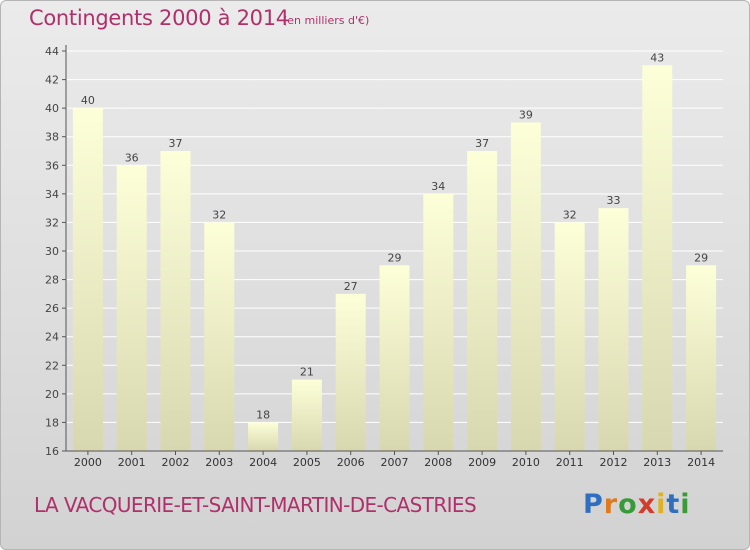 The image size is (750, 550). What do you see at coordinates (326, 20) in the screenshot?
I see `chart-unit-label: (en milliers d'€)` at bounding box center [326, 20].